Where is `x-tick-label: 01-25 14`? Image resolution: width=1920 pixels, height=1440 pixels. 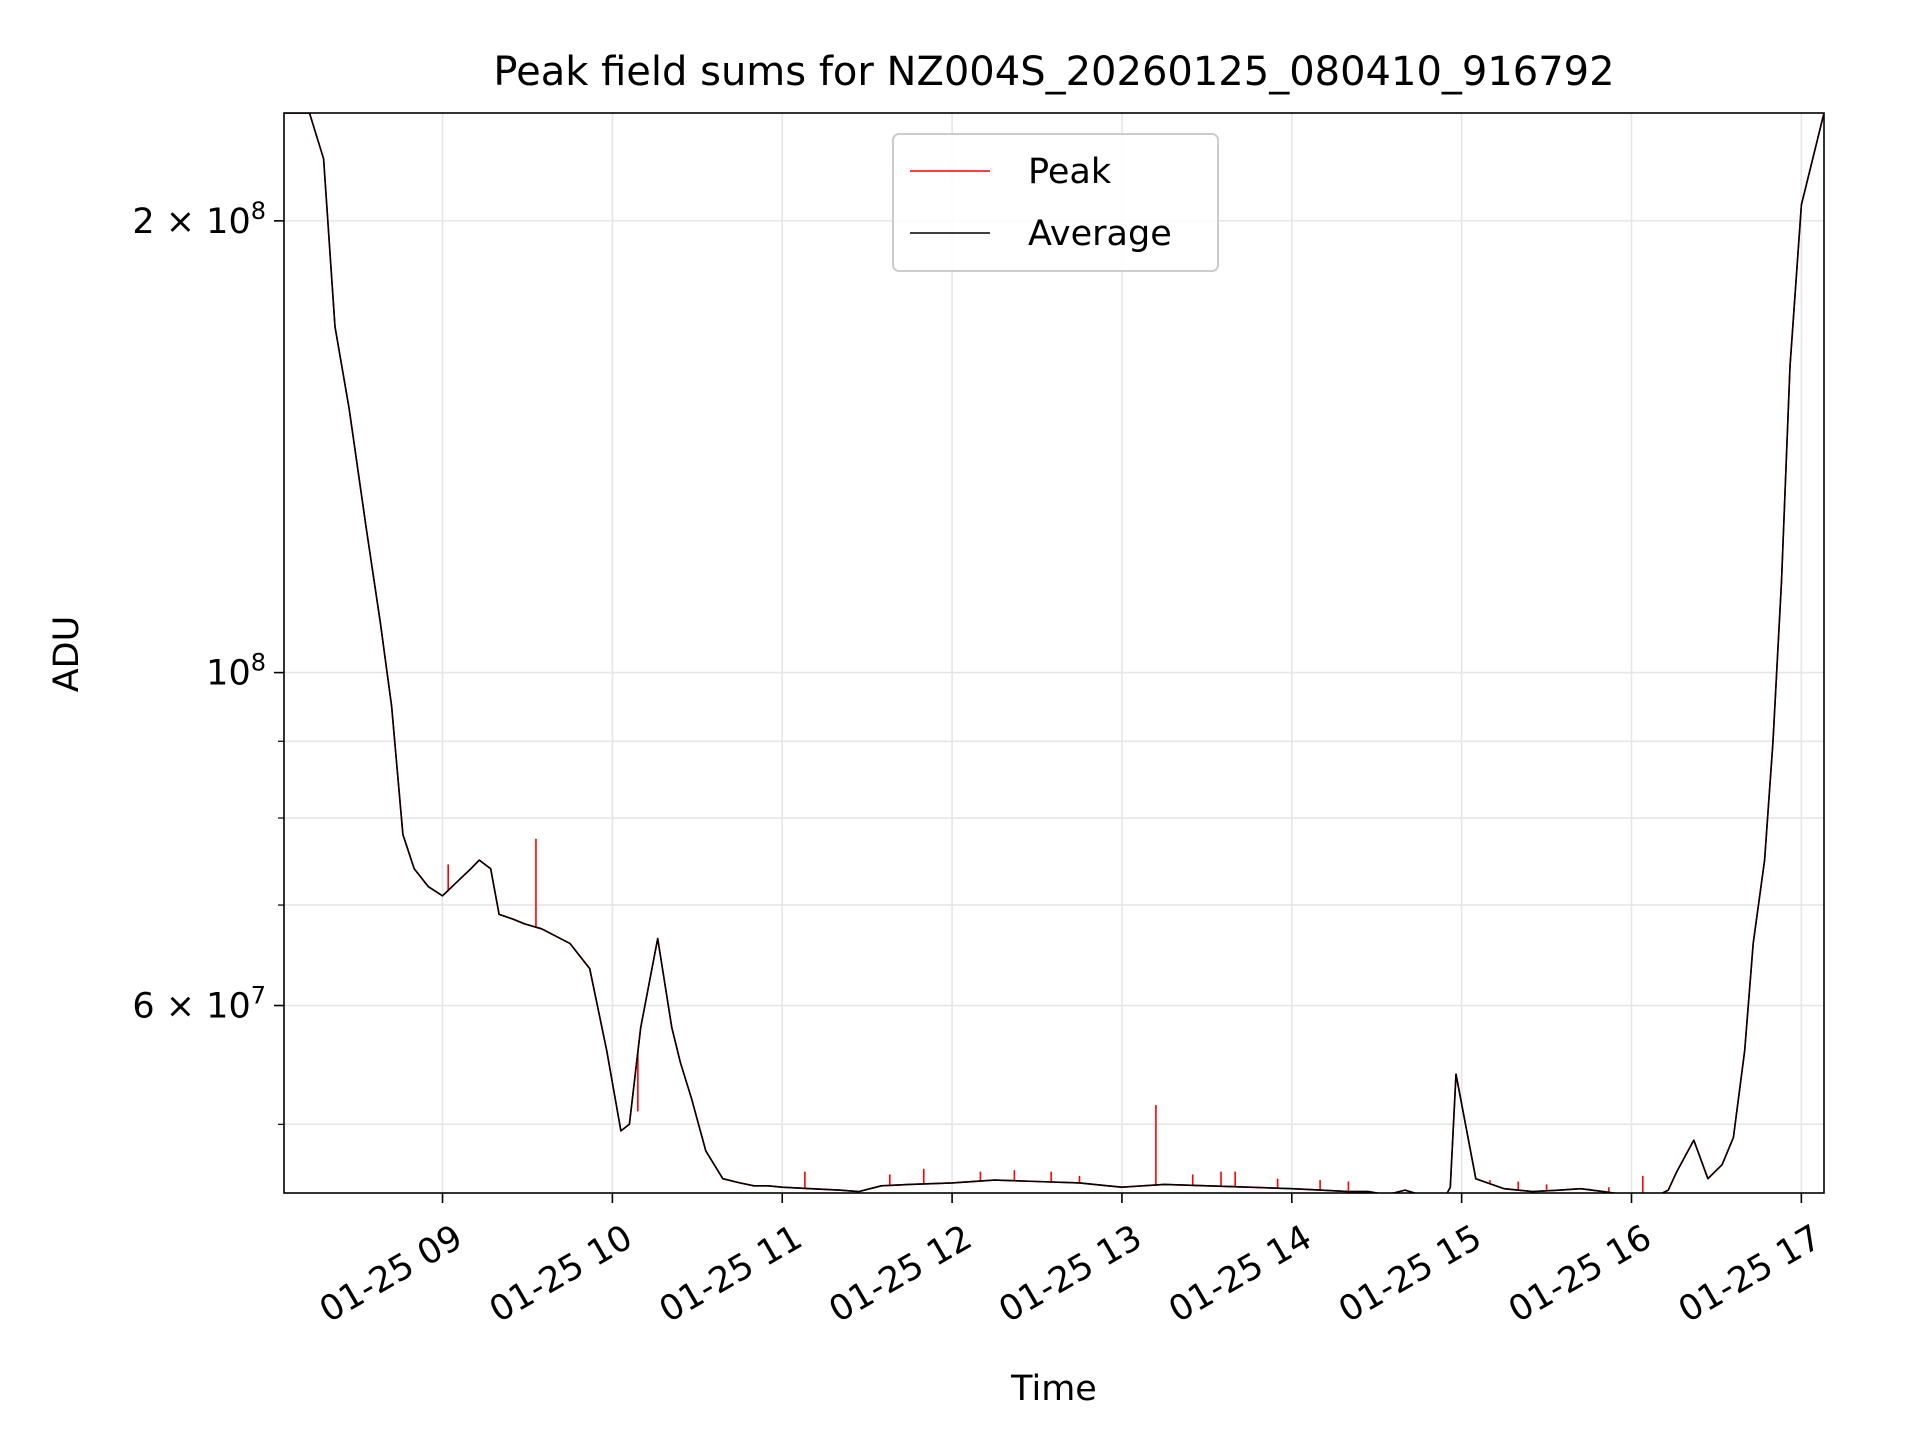 x-tick-label: 01-25 14 is located at coordinates (1240, 1274).